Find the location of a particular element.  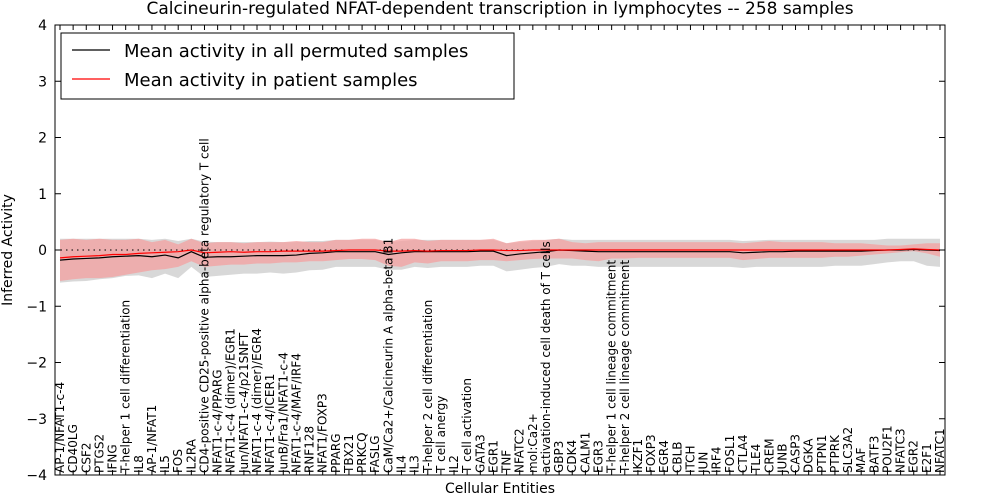

x-tick-label: PPARG is located at coordinates (336, 453).